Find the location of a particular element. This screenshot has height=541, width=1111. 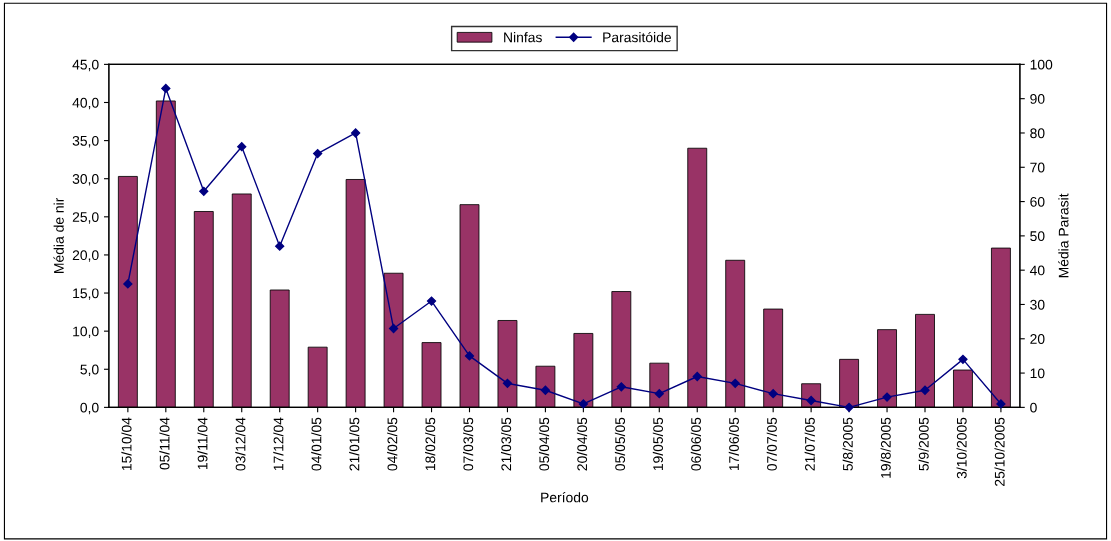

x-tick-label: 15/10/04 is located at coordinates (126, 444).